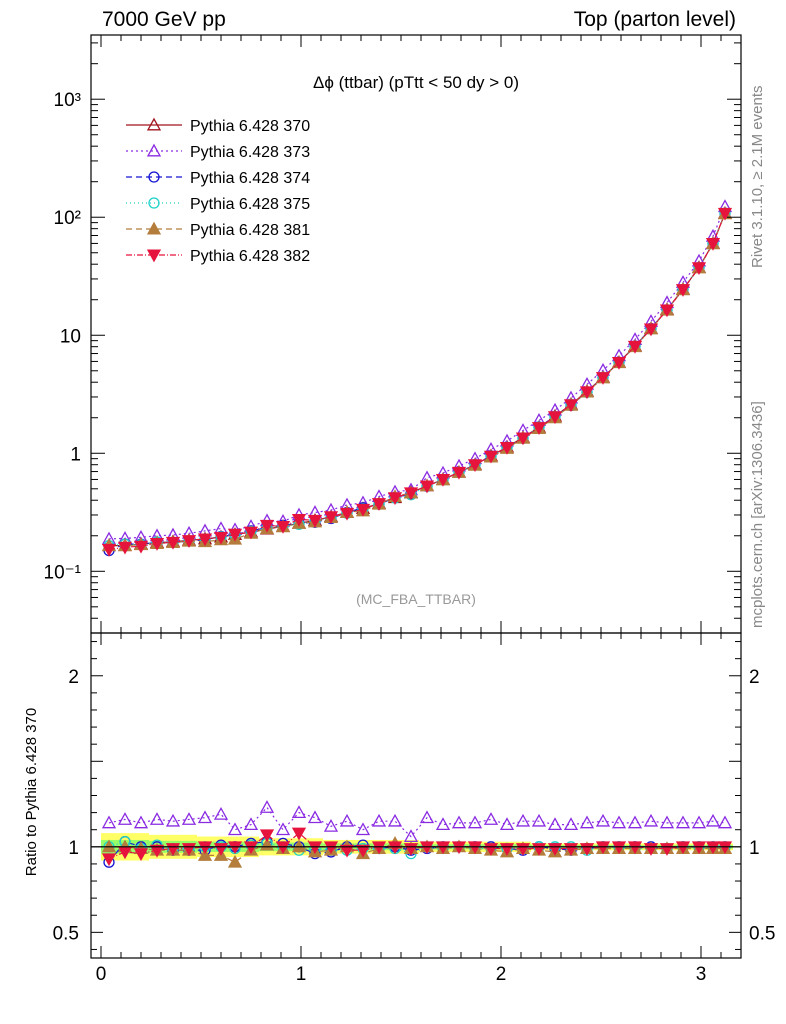  What do you see at coordinates (757, 177) in the screenshot?
I see `rivet-label: Rivet 3.1.10, ≥ 2.1M events` at bounding box center [757, 177].